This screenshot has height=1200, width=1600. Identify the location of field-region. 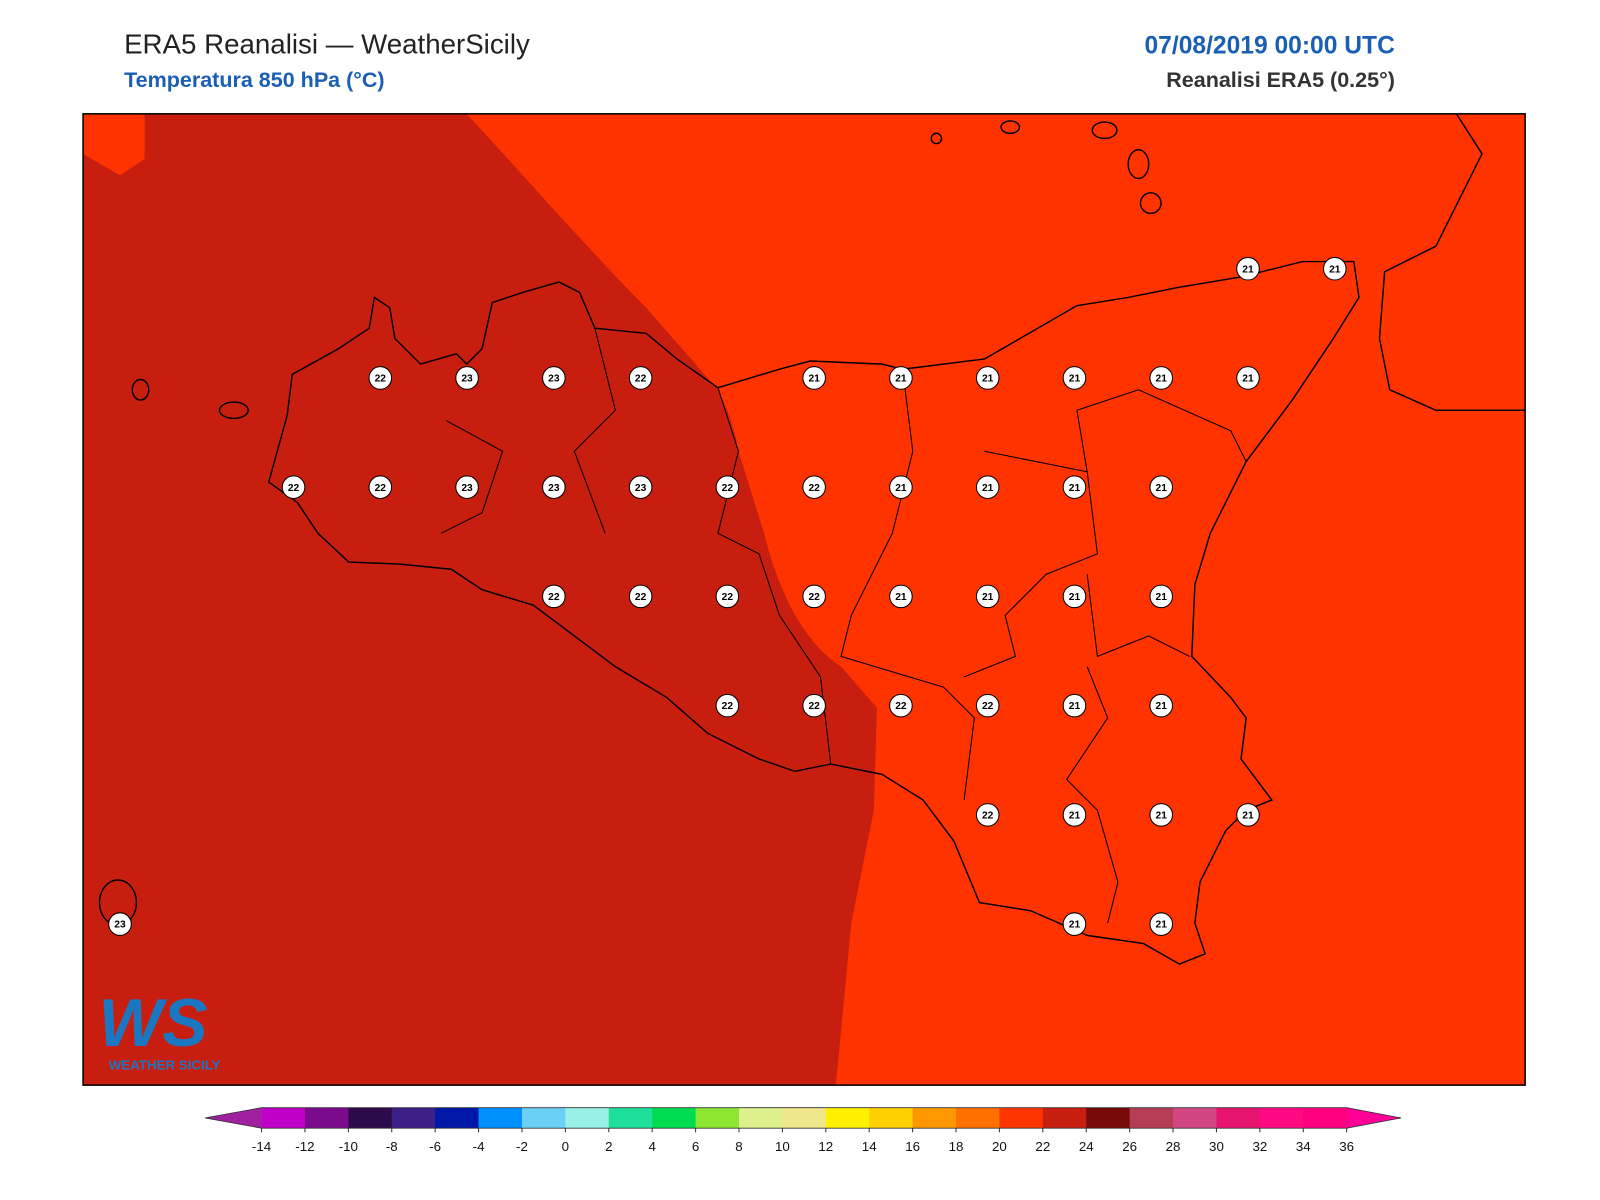
(114, 144).